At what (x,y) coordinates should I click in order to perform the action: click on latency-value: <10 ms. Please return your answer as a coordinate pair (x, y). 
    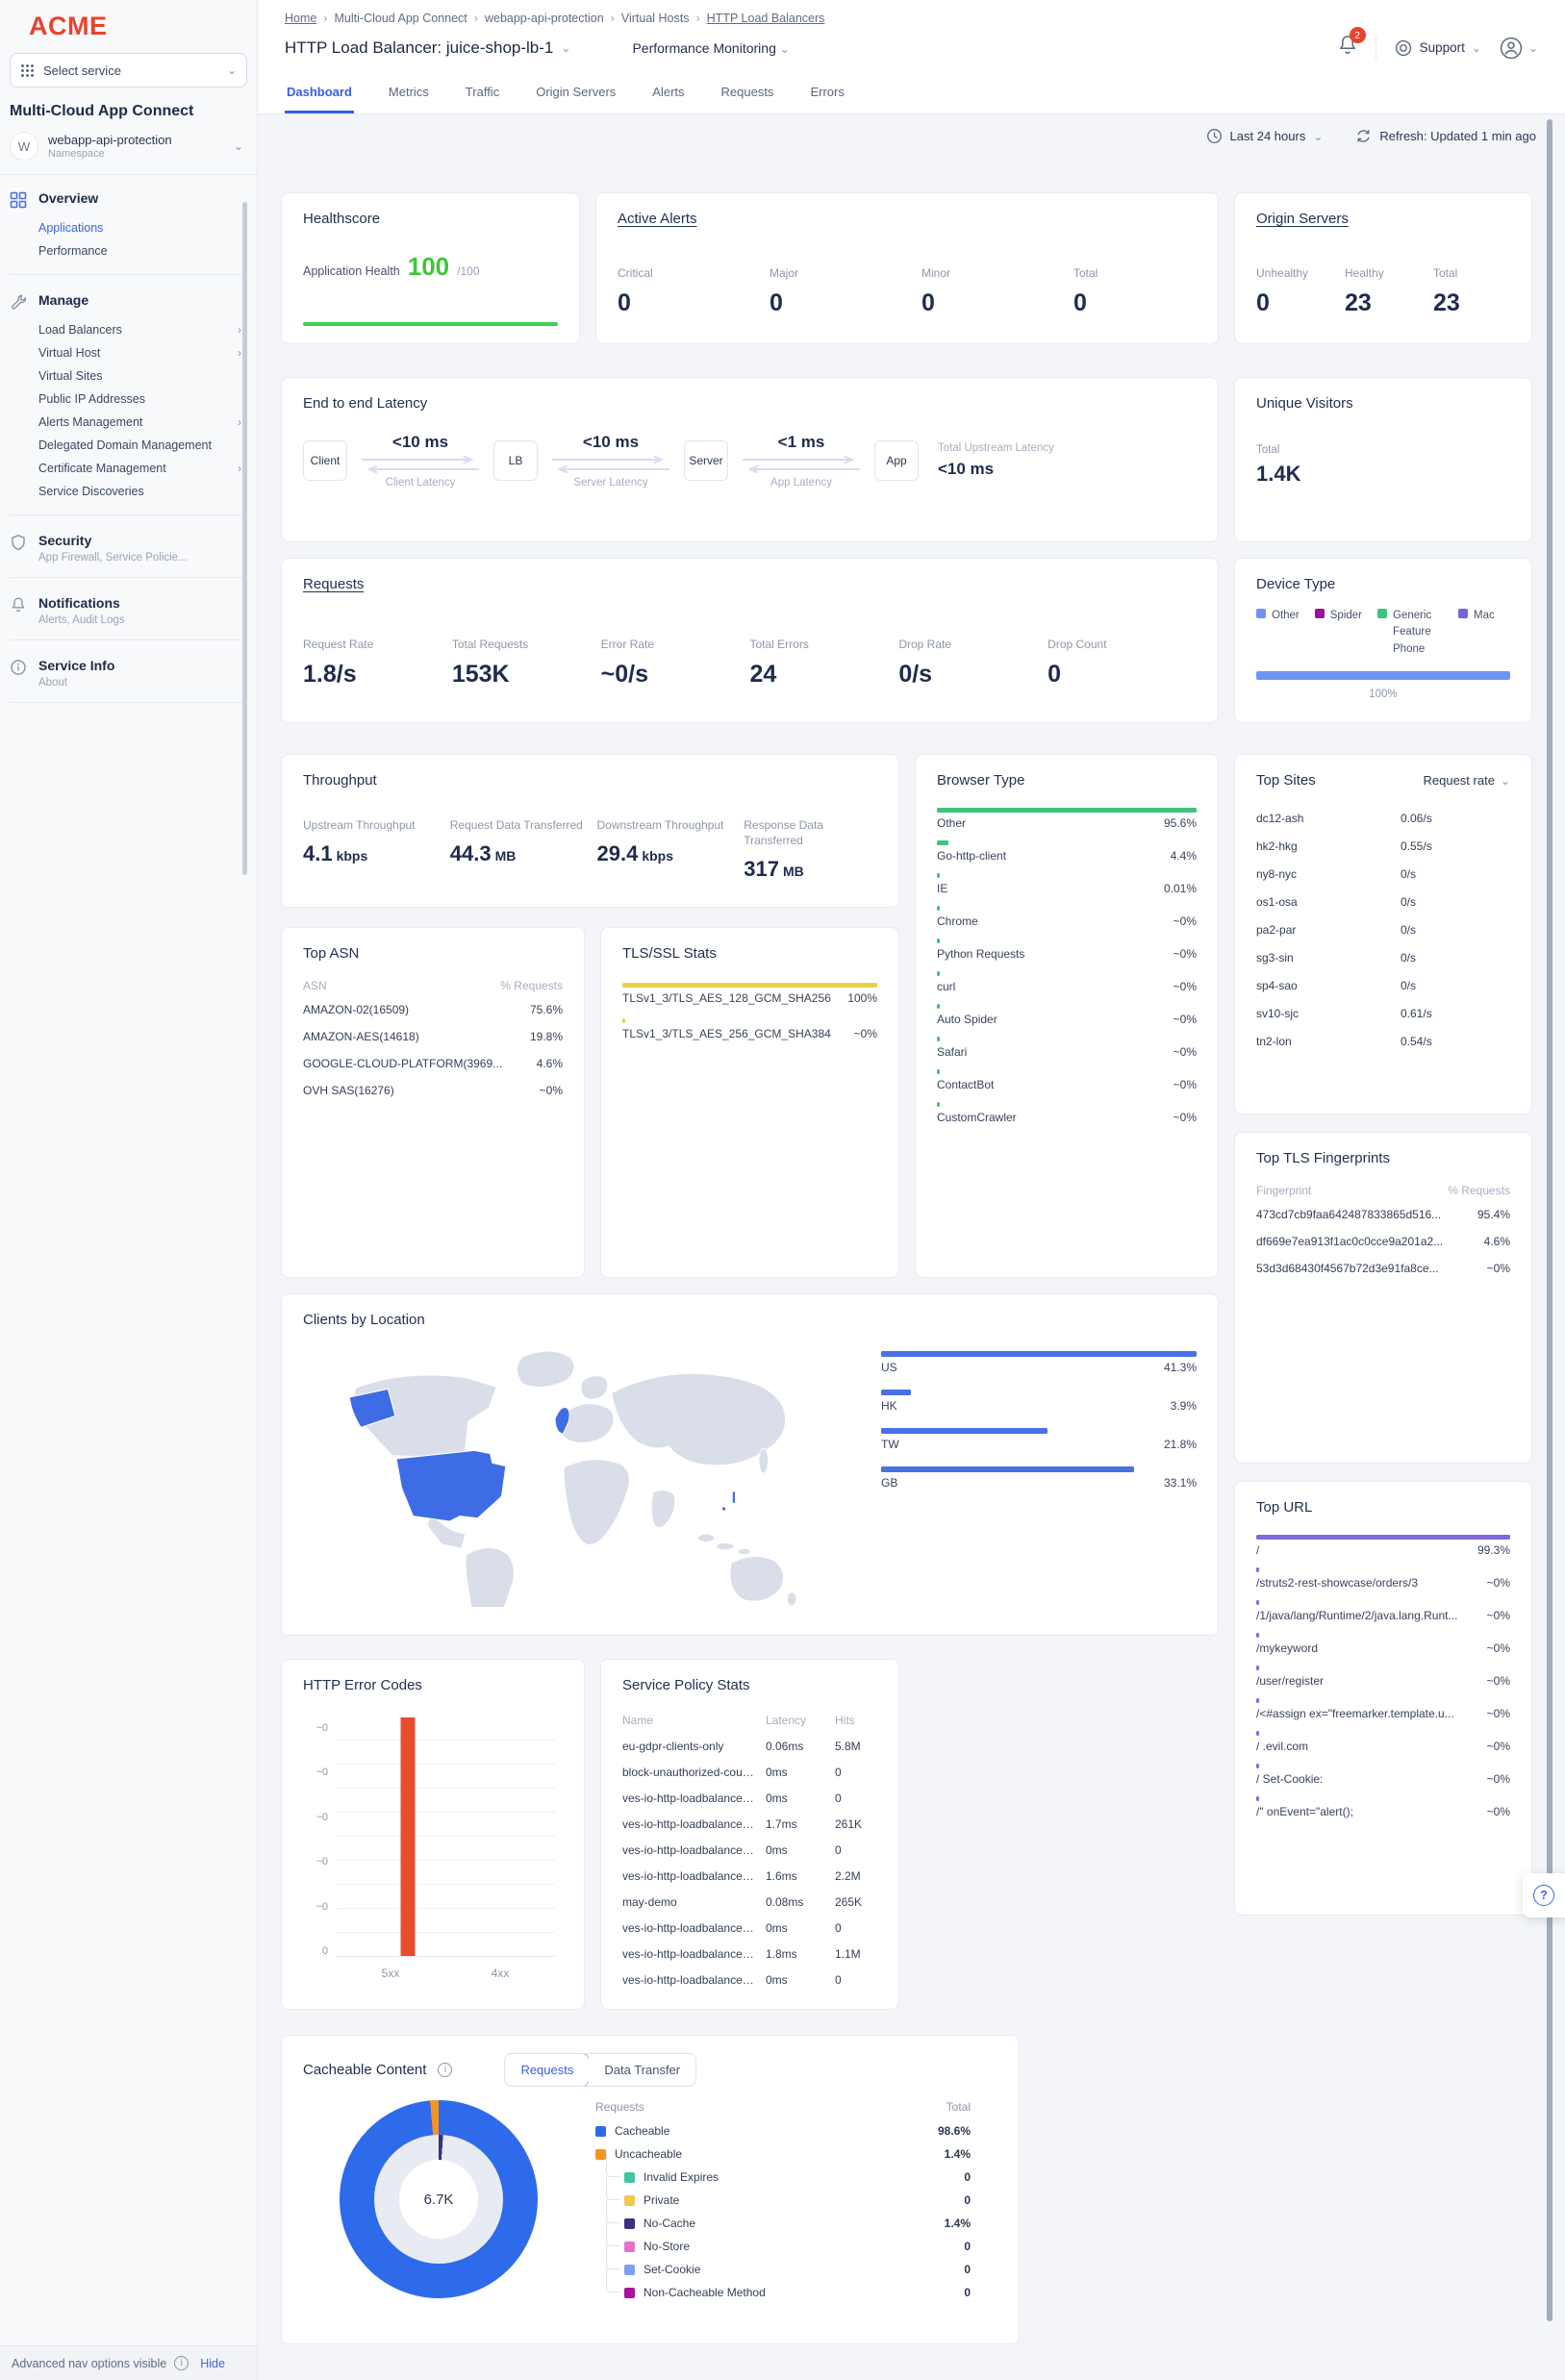
    Looking at the image, I should click on (420, 442).